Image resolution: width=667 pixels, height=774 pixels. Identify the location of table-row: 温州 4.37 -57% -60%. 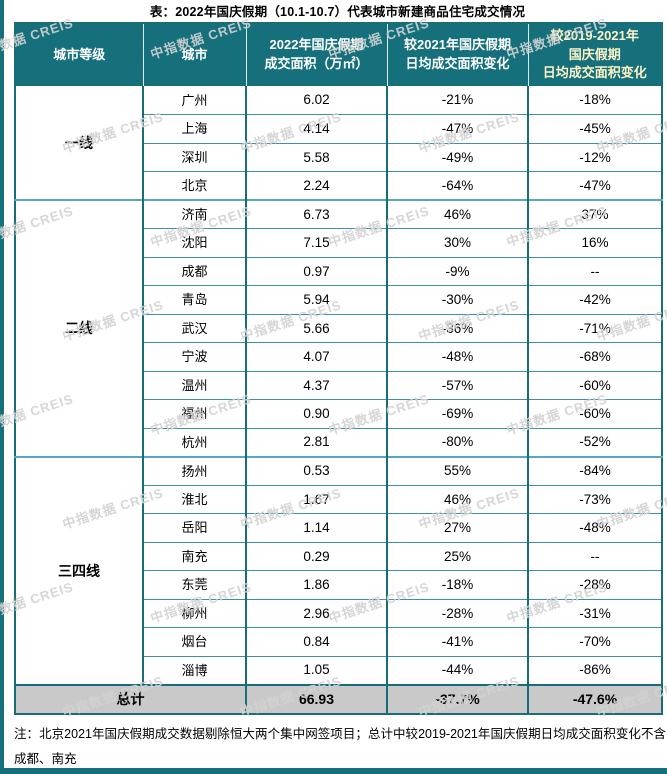
(338, 385).